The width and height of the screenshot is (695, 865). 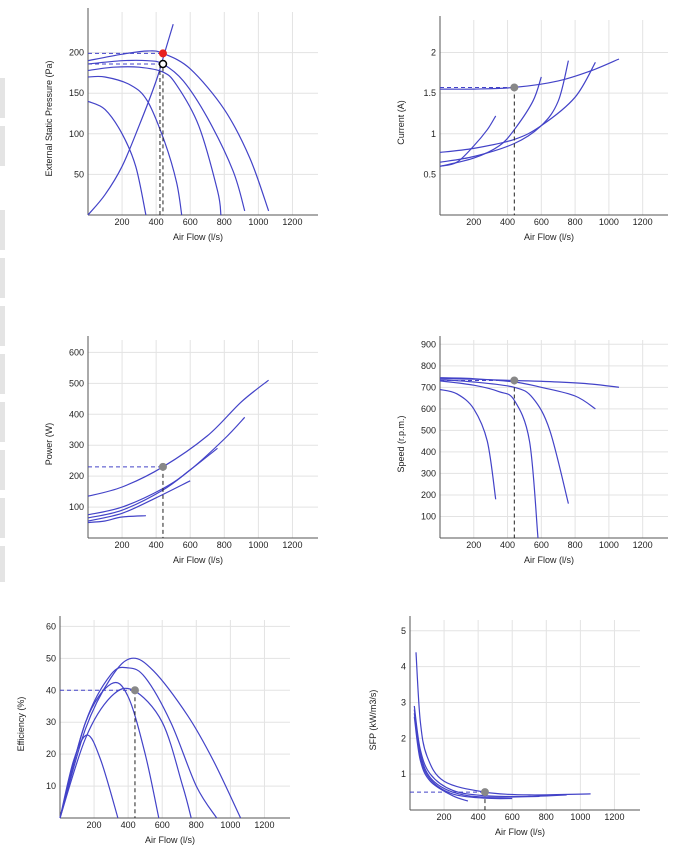 What do you see at coordinates (429, 93) in the screenshot?
I see `y-tick-label: 1.5` at bounding box center [429, 93].